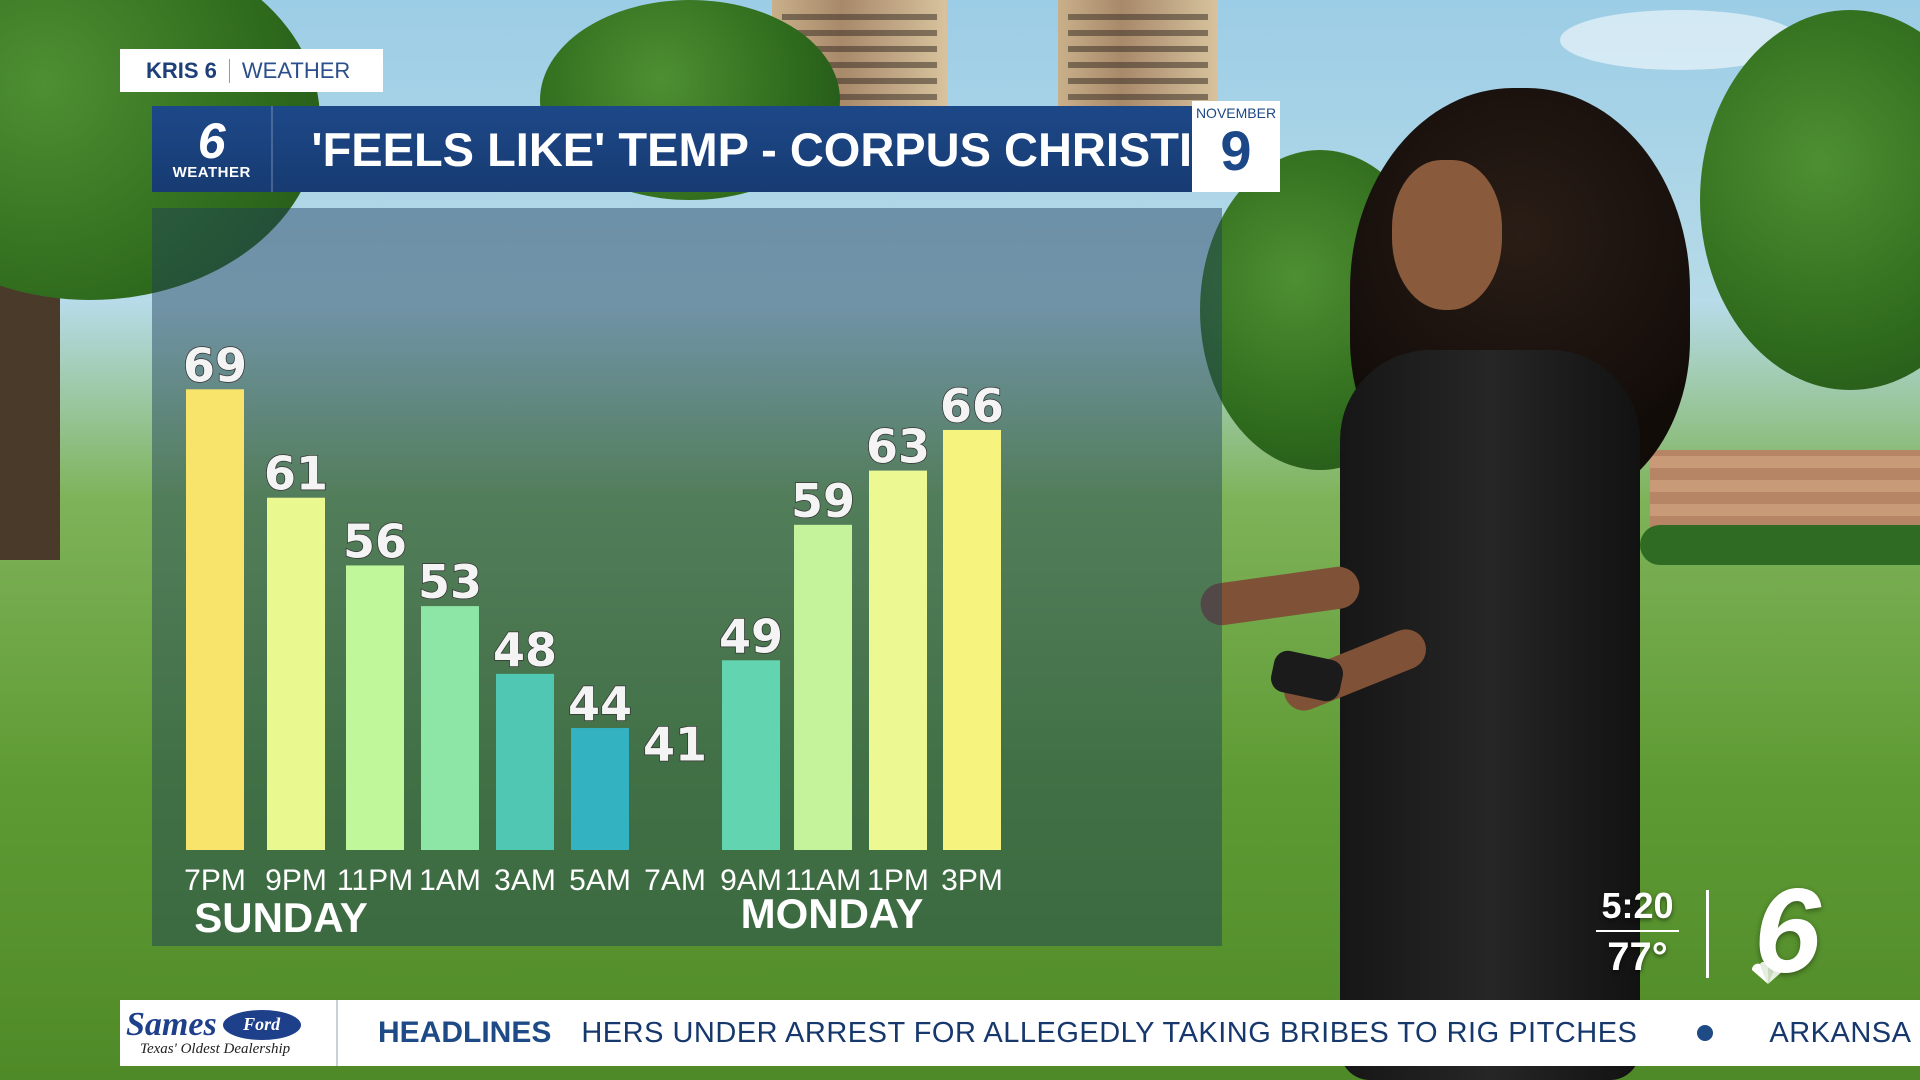 The image size is (1920, 1080). Describe the element at coordinates (525, 761) in the screenshot. I see `chart-bar-3am` at that location.